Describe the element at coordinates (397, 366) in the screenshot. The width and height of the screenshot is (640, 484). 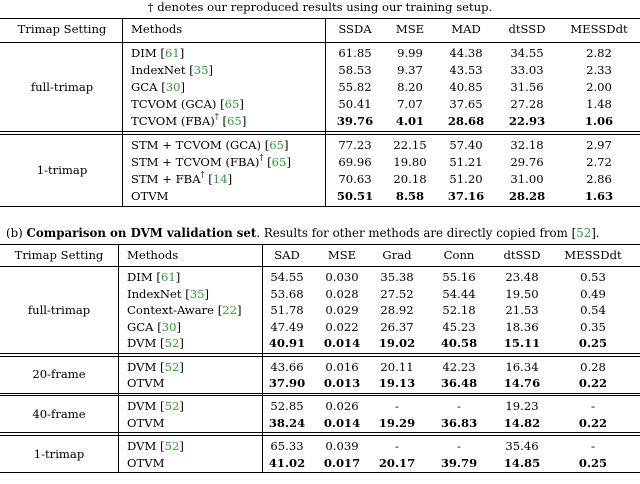
I see `metric-value: 20.11` at that location.